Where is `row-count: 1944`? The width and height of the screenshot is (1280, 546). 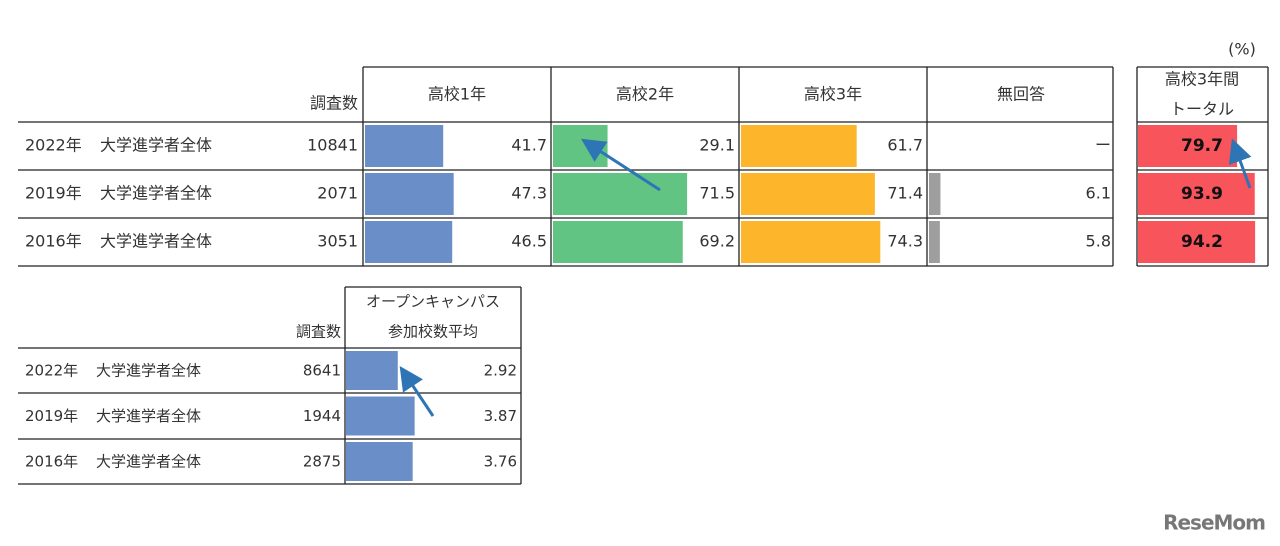
row-count: 1944 is located at coordinates (322, 416).